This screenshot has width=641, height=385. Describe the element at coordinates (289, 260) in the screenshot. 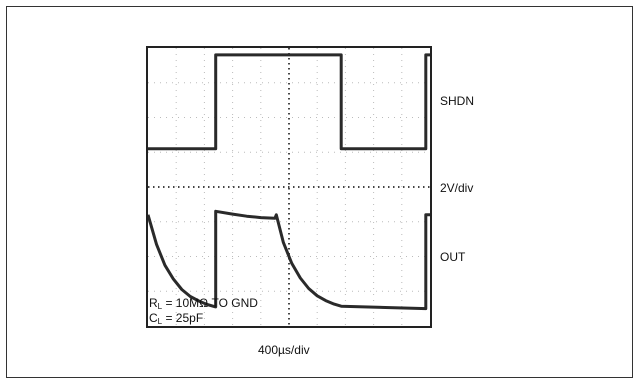

I see `trace-out` at that location.